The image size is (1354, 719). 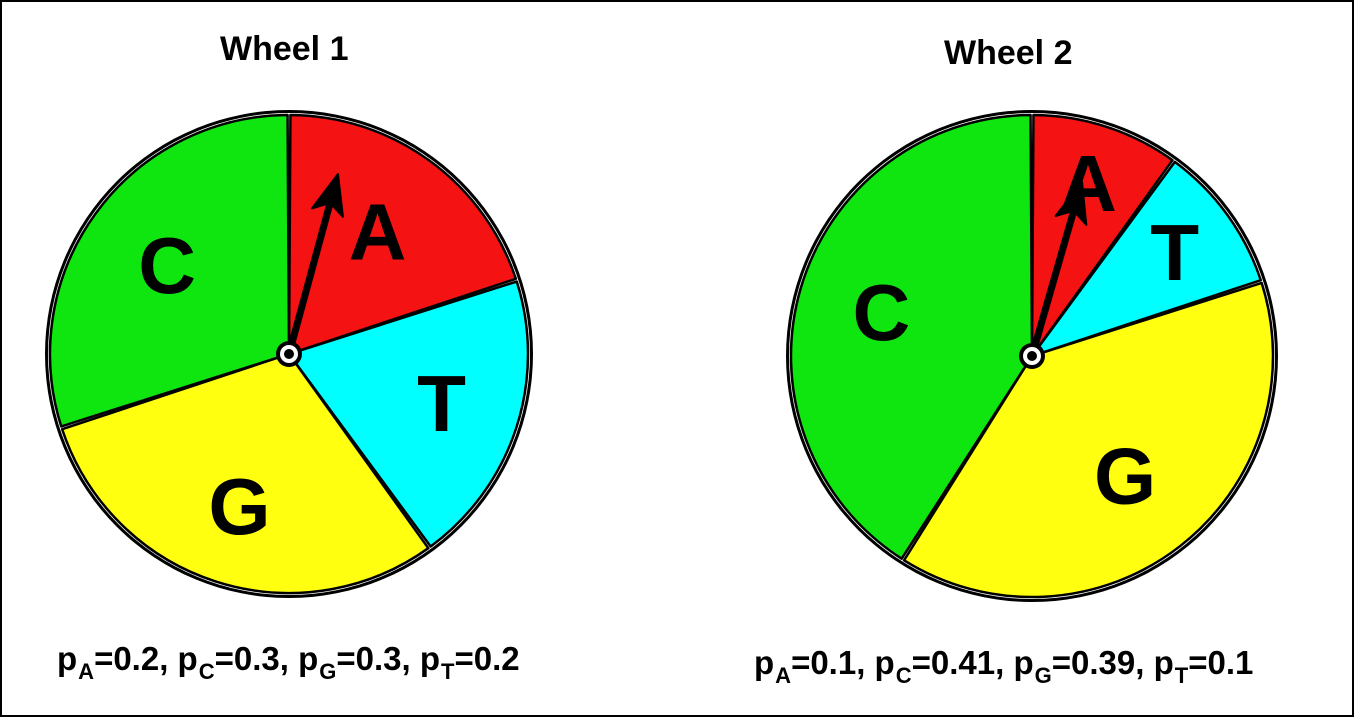 I want to click on probability-term: pG=0.3,, so click(x=359, y=662).